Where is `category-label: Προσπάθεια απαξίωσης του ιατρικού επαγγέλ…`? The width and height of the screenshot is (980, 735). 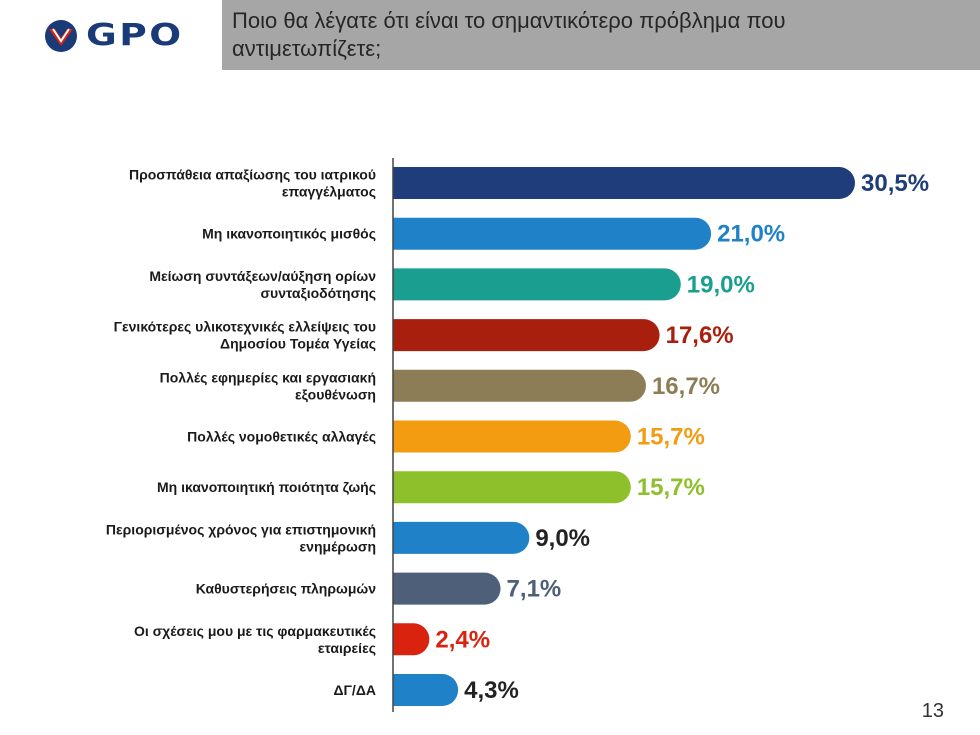 category-label: Προσπάθεια απαξίωσης του ιατρικού επαγγέλ… is located at coordinates (252, 183).